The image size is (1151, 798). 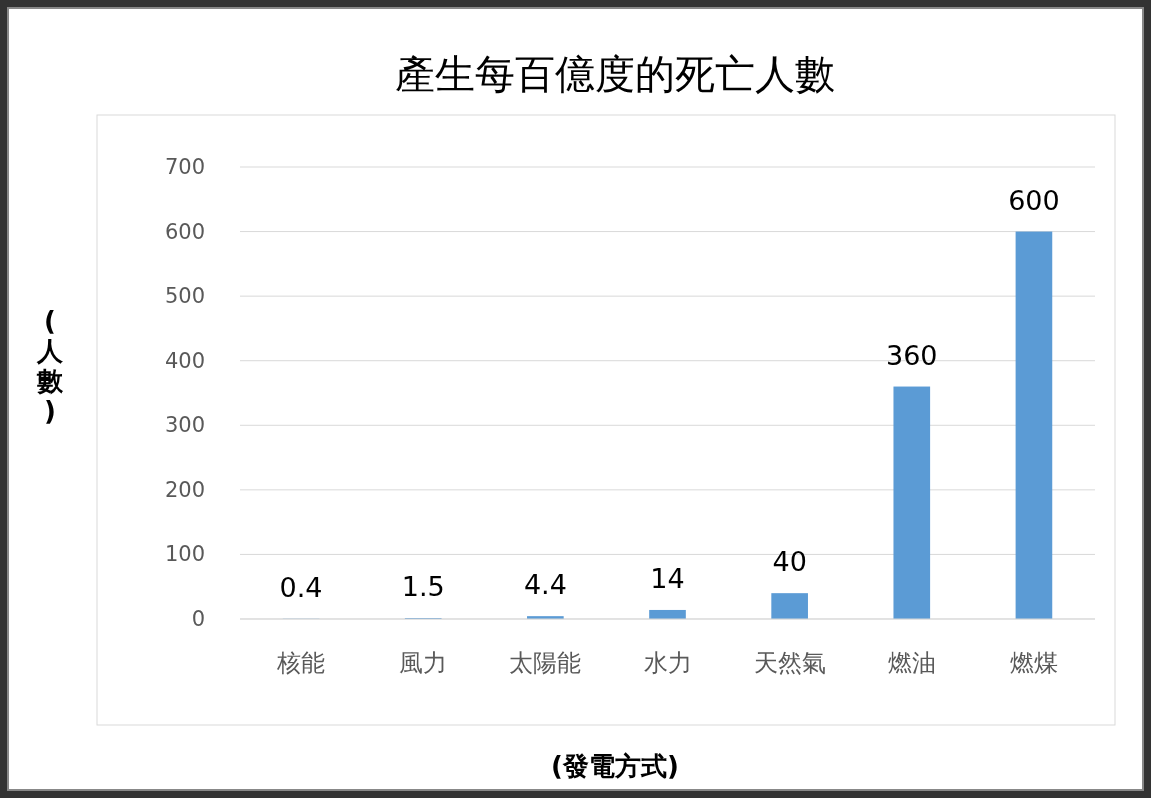 I want to click on data-label: 360, so click(x=912, y=355).